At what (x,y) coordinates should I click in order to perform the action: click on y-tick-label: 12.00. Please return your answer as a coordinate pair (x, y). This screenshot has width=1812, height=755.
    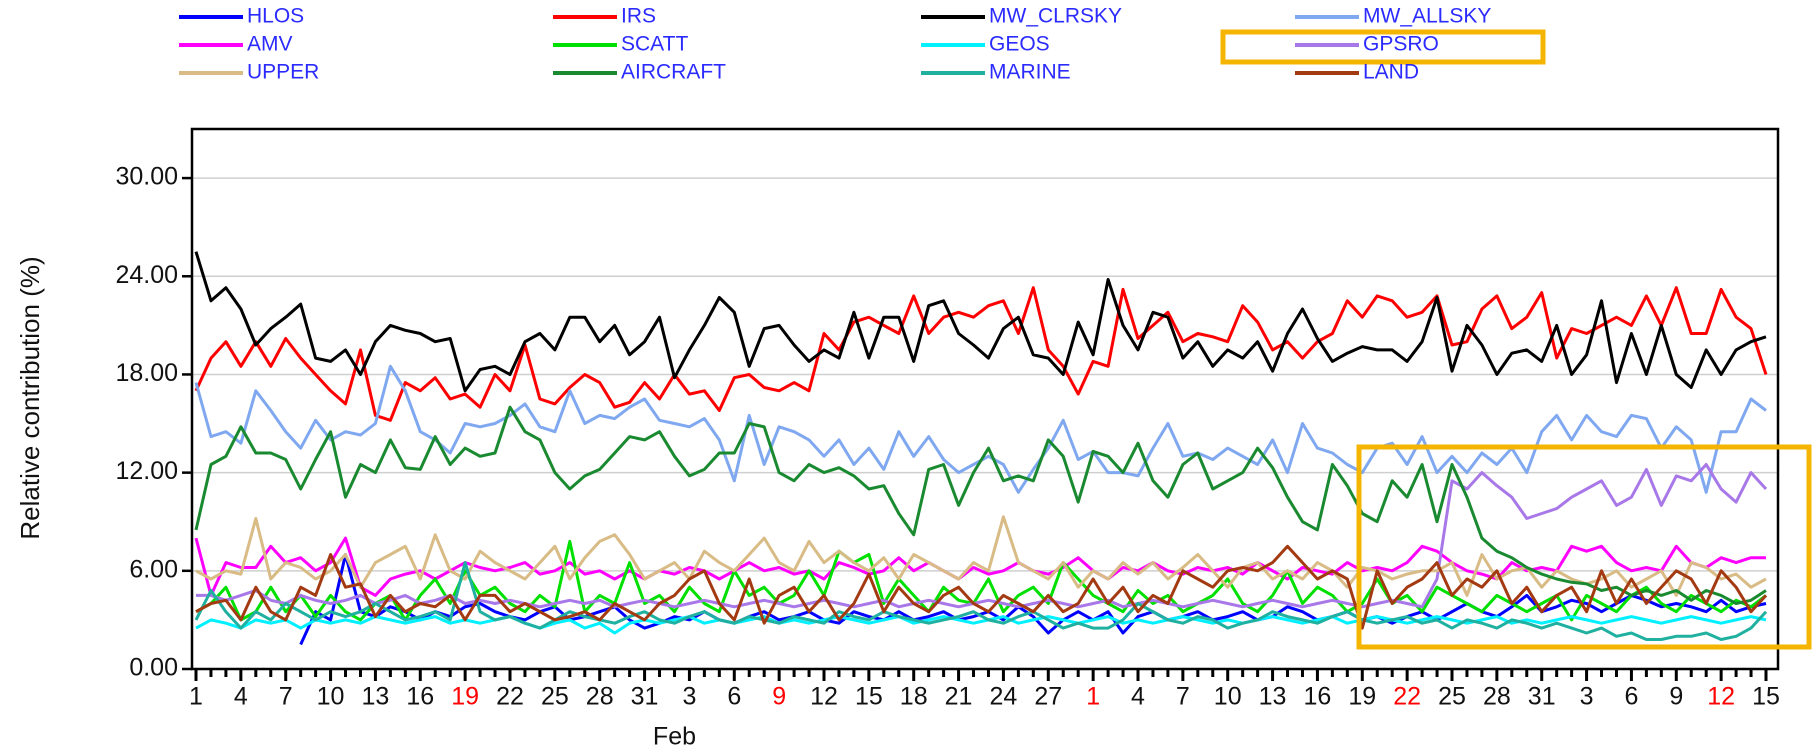
    Looking at the image, I should click on (146, 471).